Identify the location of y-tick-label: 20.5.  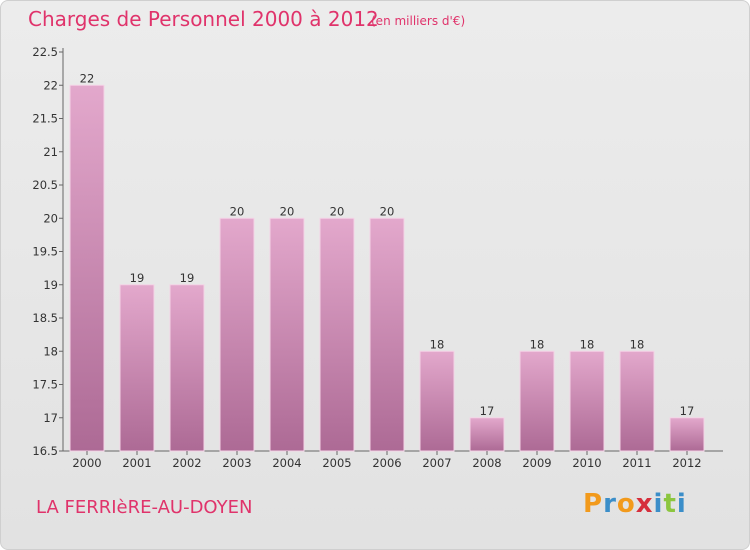
(45, 185).